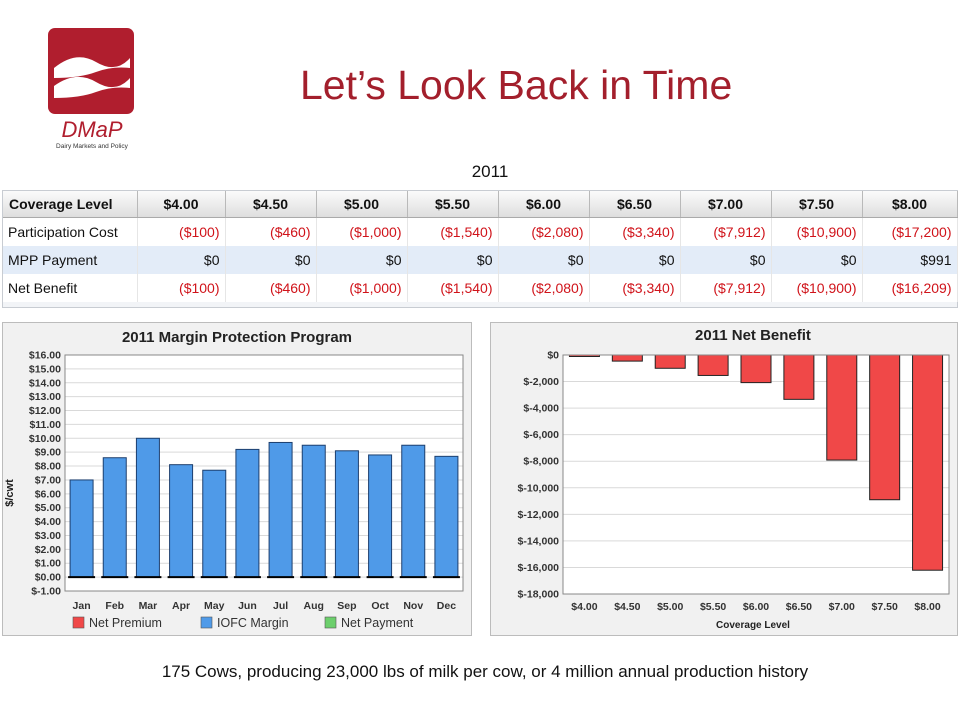 The width and height of the screenshot is (960, 720). I want to click on y-tick-label: $-6,000, so click(541, 435).